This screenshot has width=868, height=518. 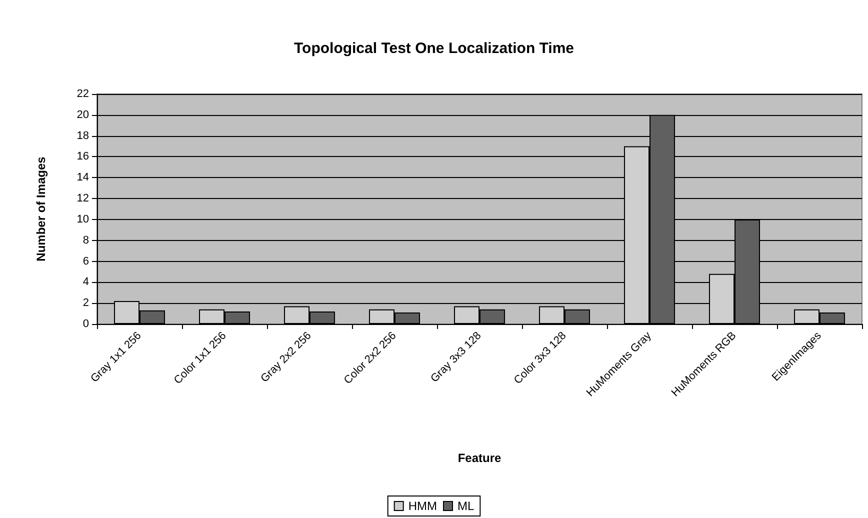 What do you see at coordinates (82, 156) in the screenshot?
I see `y-tick-label: 16` at bounding box center [82, 156].